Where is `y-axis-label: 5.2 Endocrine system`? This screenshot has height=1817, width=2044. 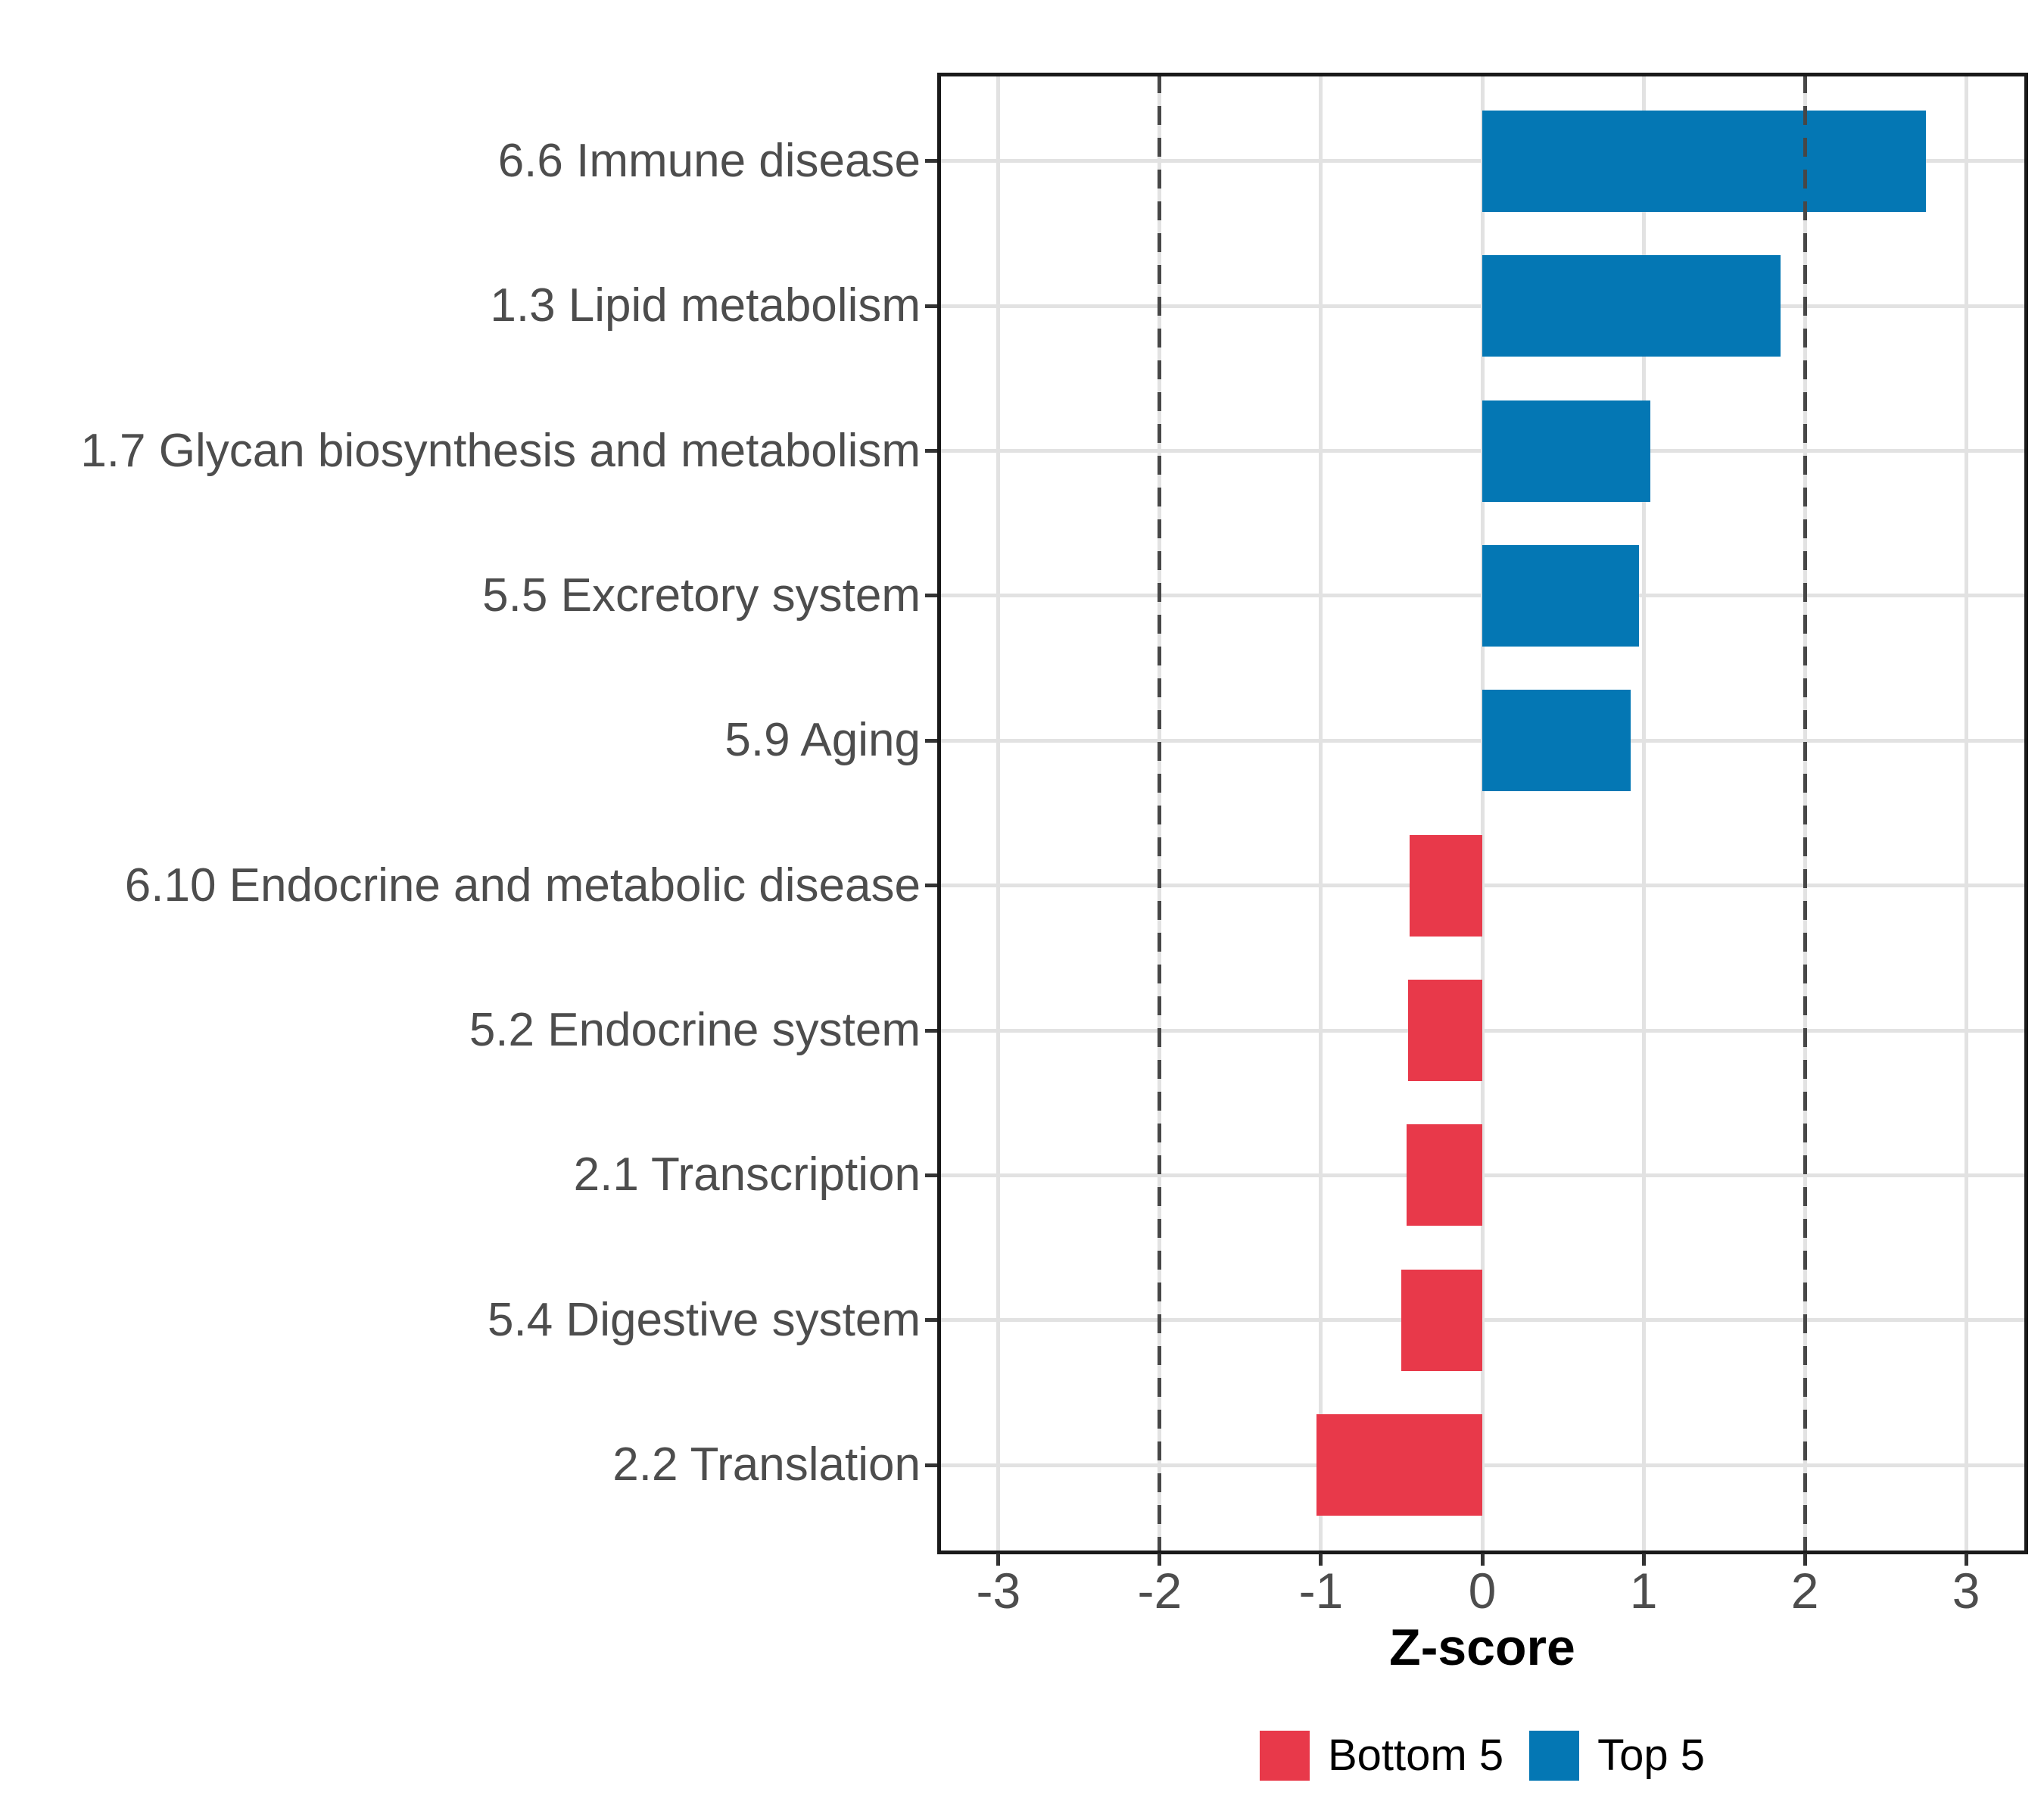 y-axis-label: 5.2 Endocrine system is located at coordinates (695, 1030).